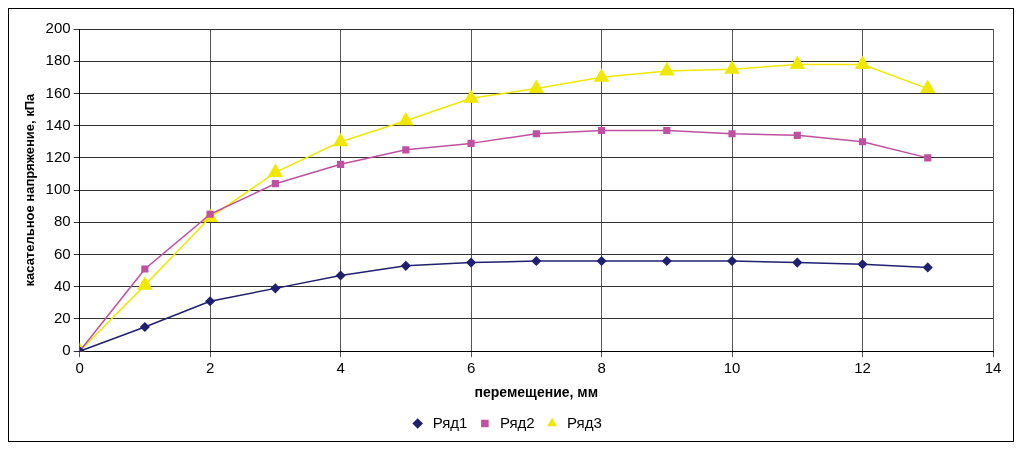  Describe the element at coordinates (993, 368) in the screenshot. I see `x-tick-label: 14` at that location.